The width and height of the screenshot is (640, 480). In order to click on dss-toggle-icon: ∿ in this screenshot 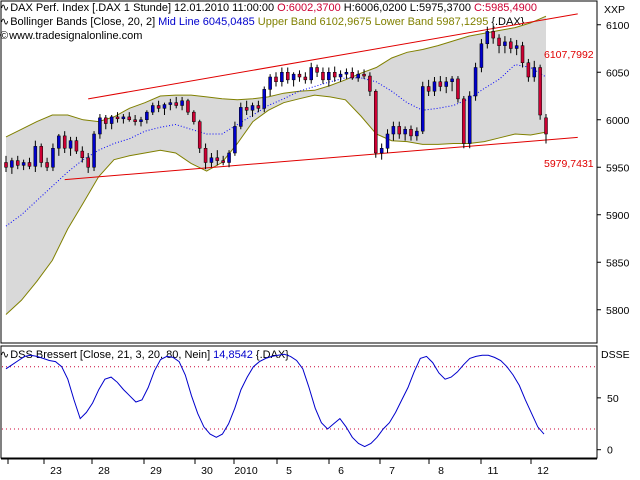, I will do `click(5, 355)`.